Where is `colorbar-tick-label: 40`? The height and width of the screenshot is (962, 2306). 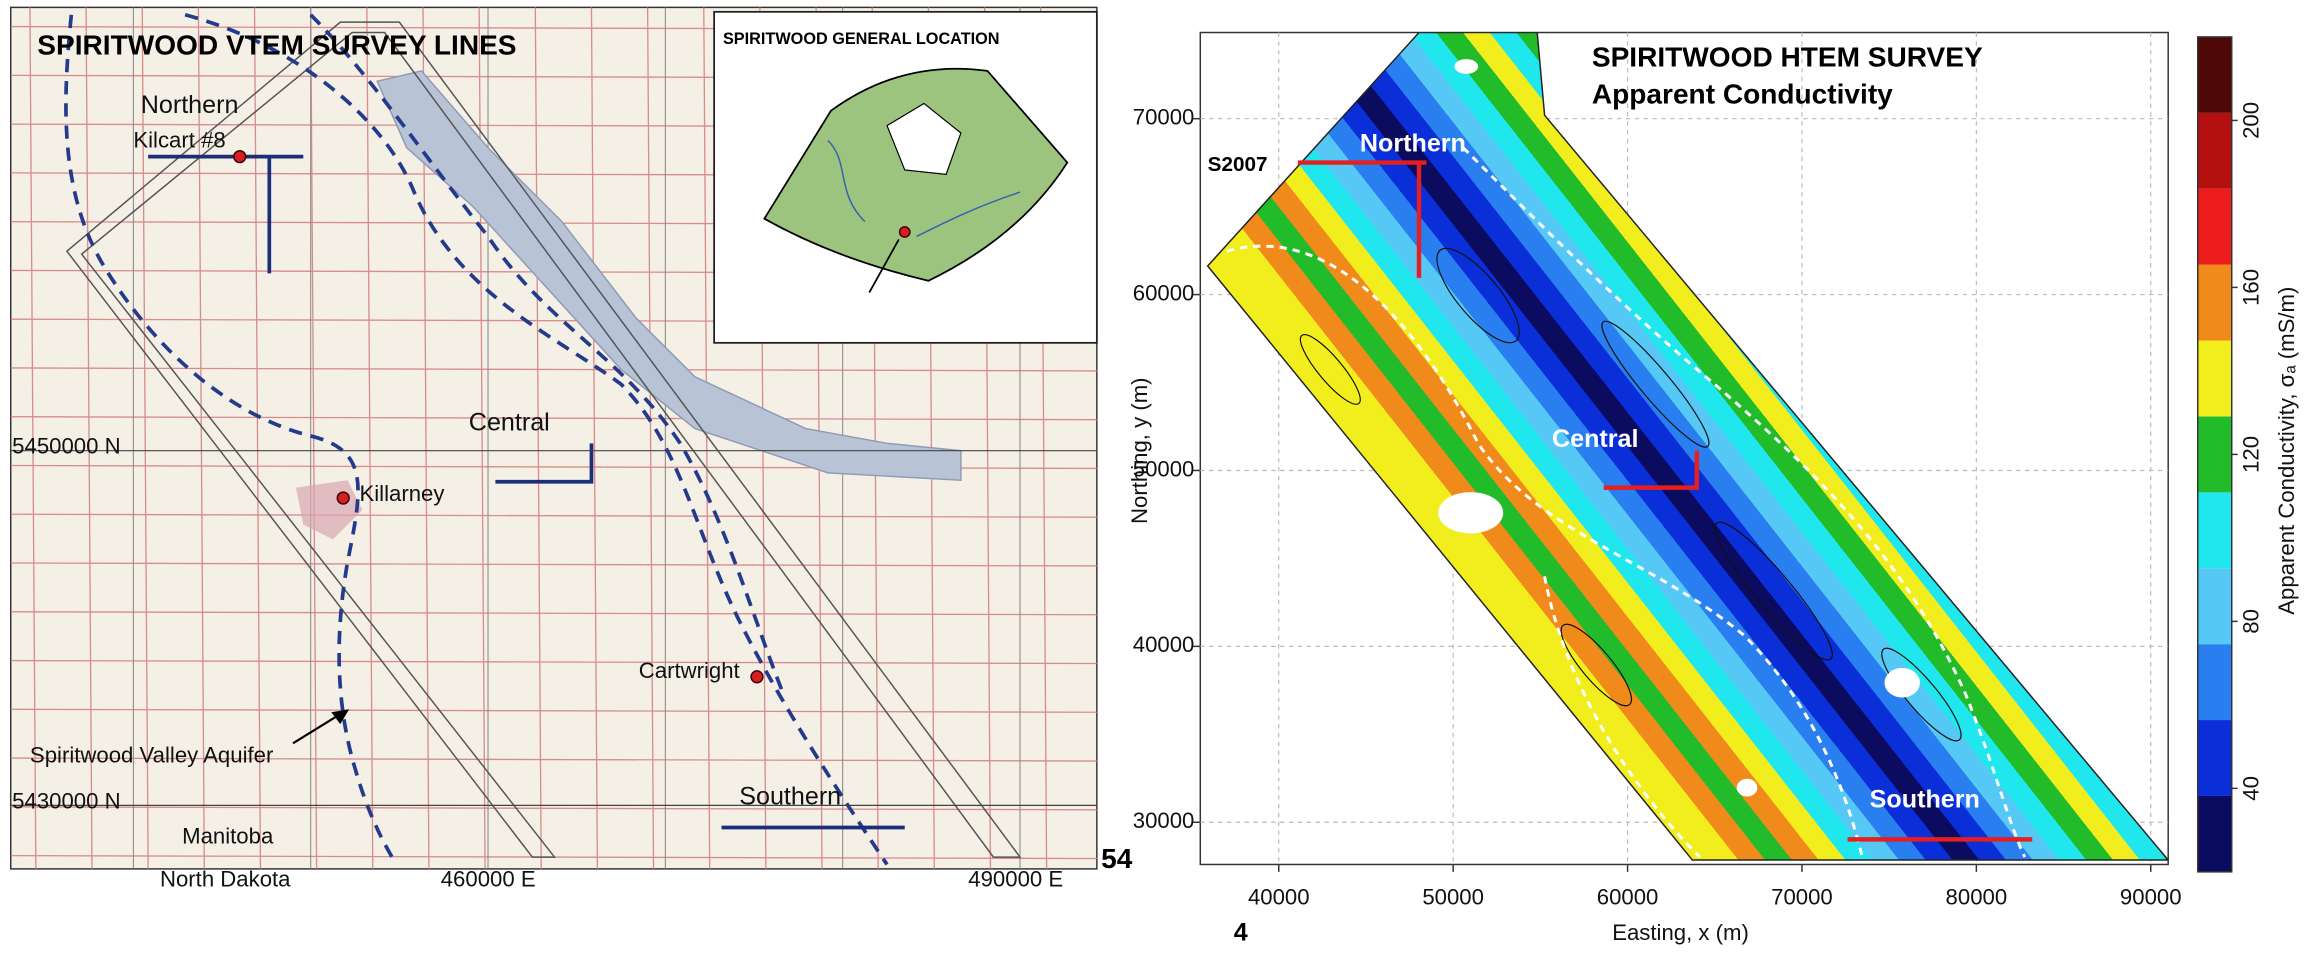 colorbar-tick-label: 40 is located at coordinates (2250, 788).